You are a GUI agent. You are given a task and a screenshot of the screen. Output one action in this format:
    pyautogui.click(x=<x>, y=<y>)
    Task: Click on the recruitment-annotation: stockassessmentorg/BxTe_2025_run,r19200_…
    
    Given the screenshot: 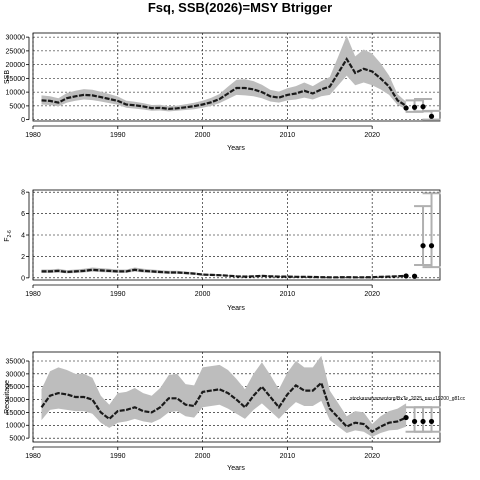 What is the action you would take?
    pyautogui.click(x=408, y=399)
    